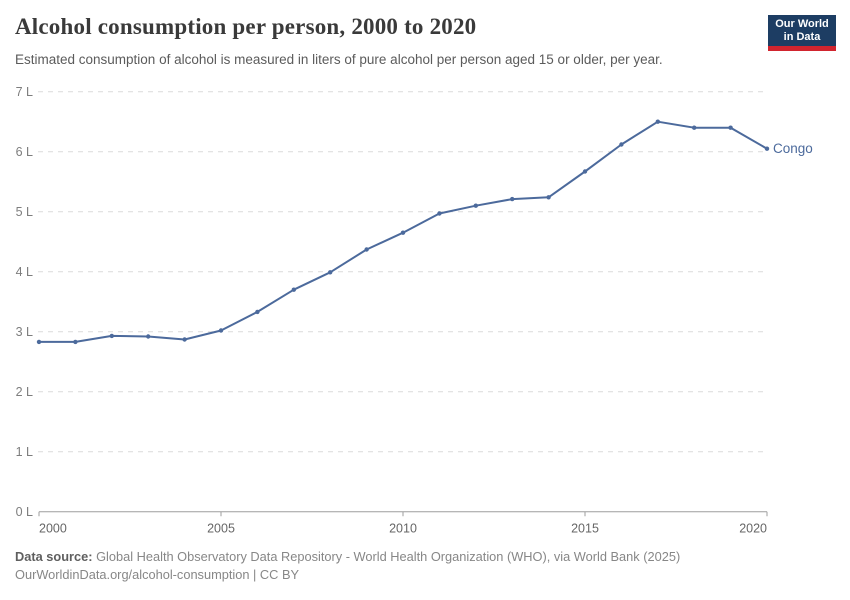 The height and width of the screenshot is (600, 850). What do you see at coordinates (24, 452) in the screenshot?
I see `y-tick-label: 1 L` at bounding box center [24, 452].